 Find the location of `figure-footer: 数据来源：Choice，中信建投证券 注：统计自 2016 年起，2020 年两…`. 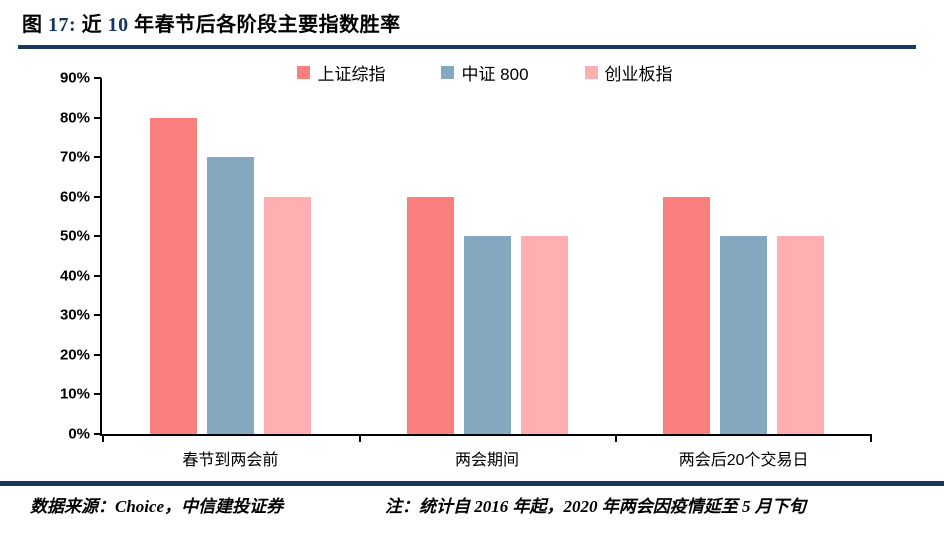

figure-footer: 数据来源：Choice，中信建投证券 注：统计自 2016 年起，2020 年两… is located at coordinates (472, 507).